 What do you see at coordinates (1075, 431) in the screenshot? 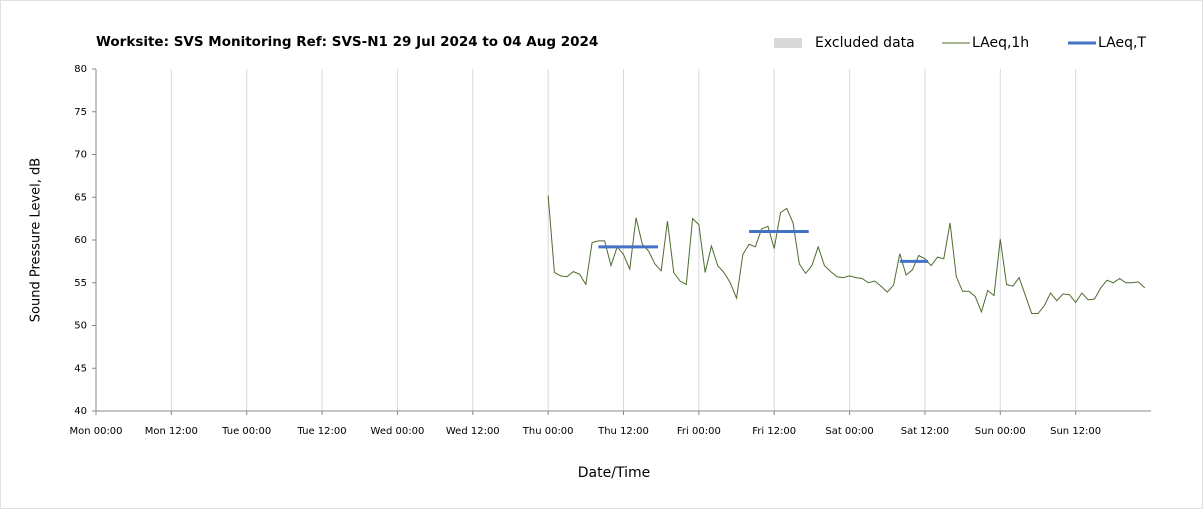
I see `x-tick-label: Sun 12:00` at bounding box center [1075, 431].